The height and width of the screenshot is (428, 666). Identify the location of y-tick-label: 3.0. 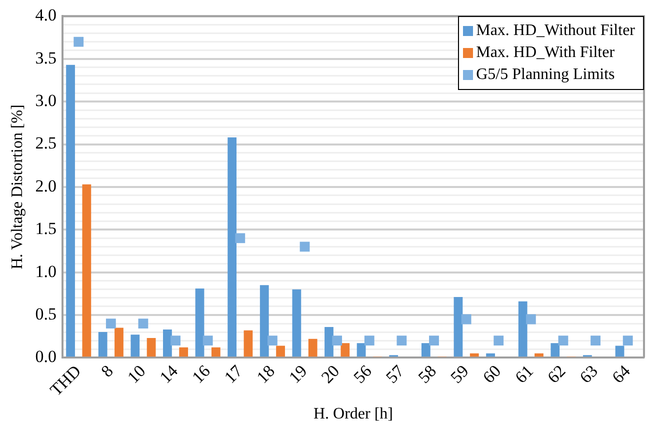
(45, 100).